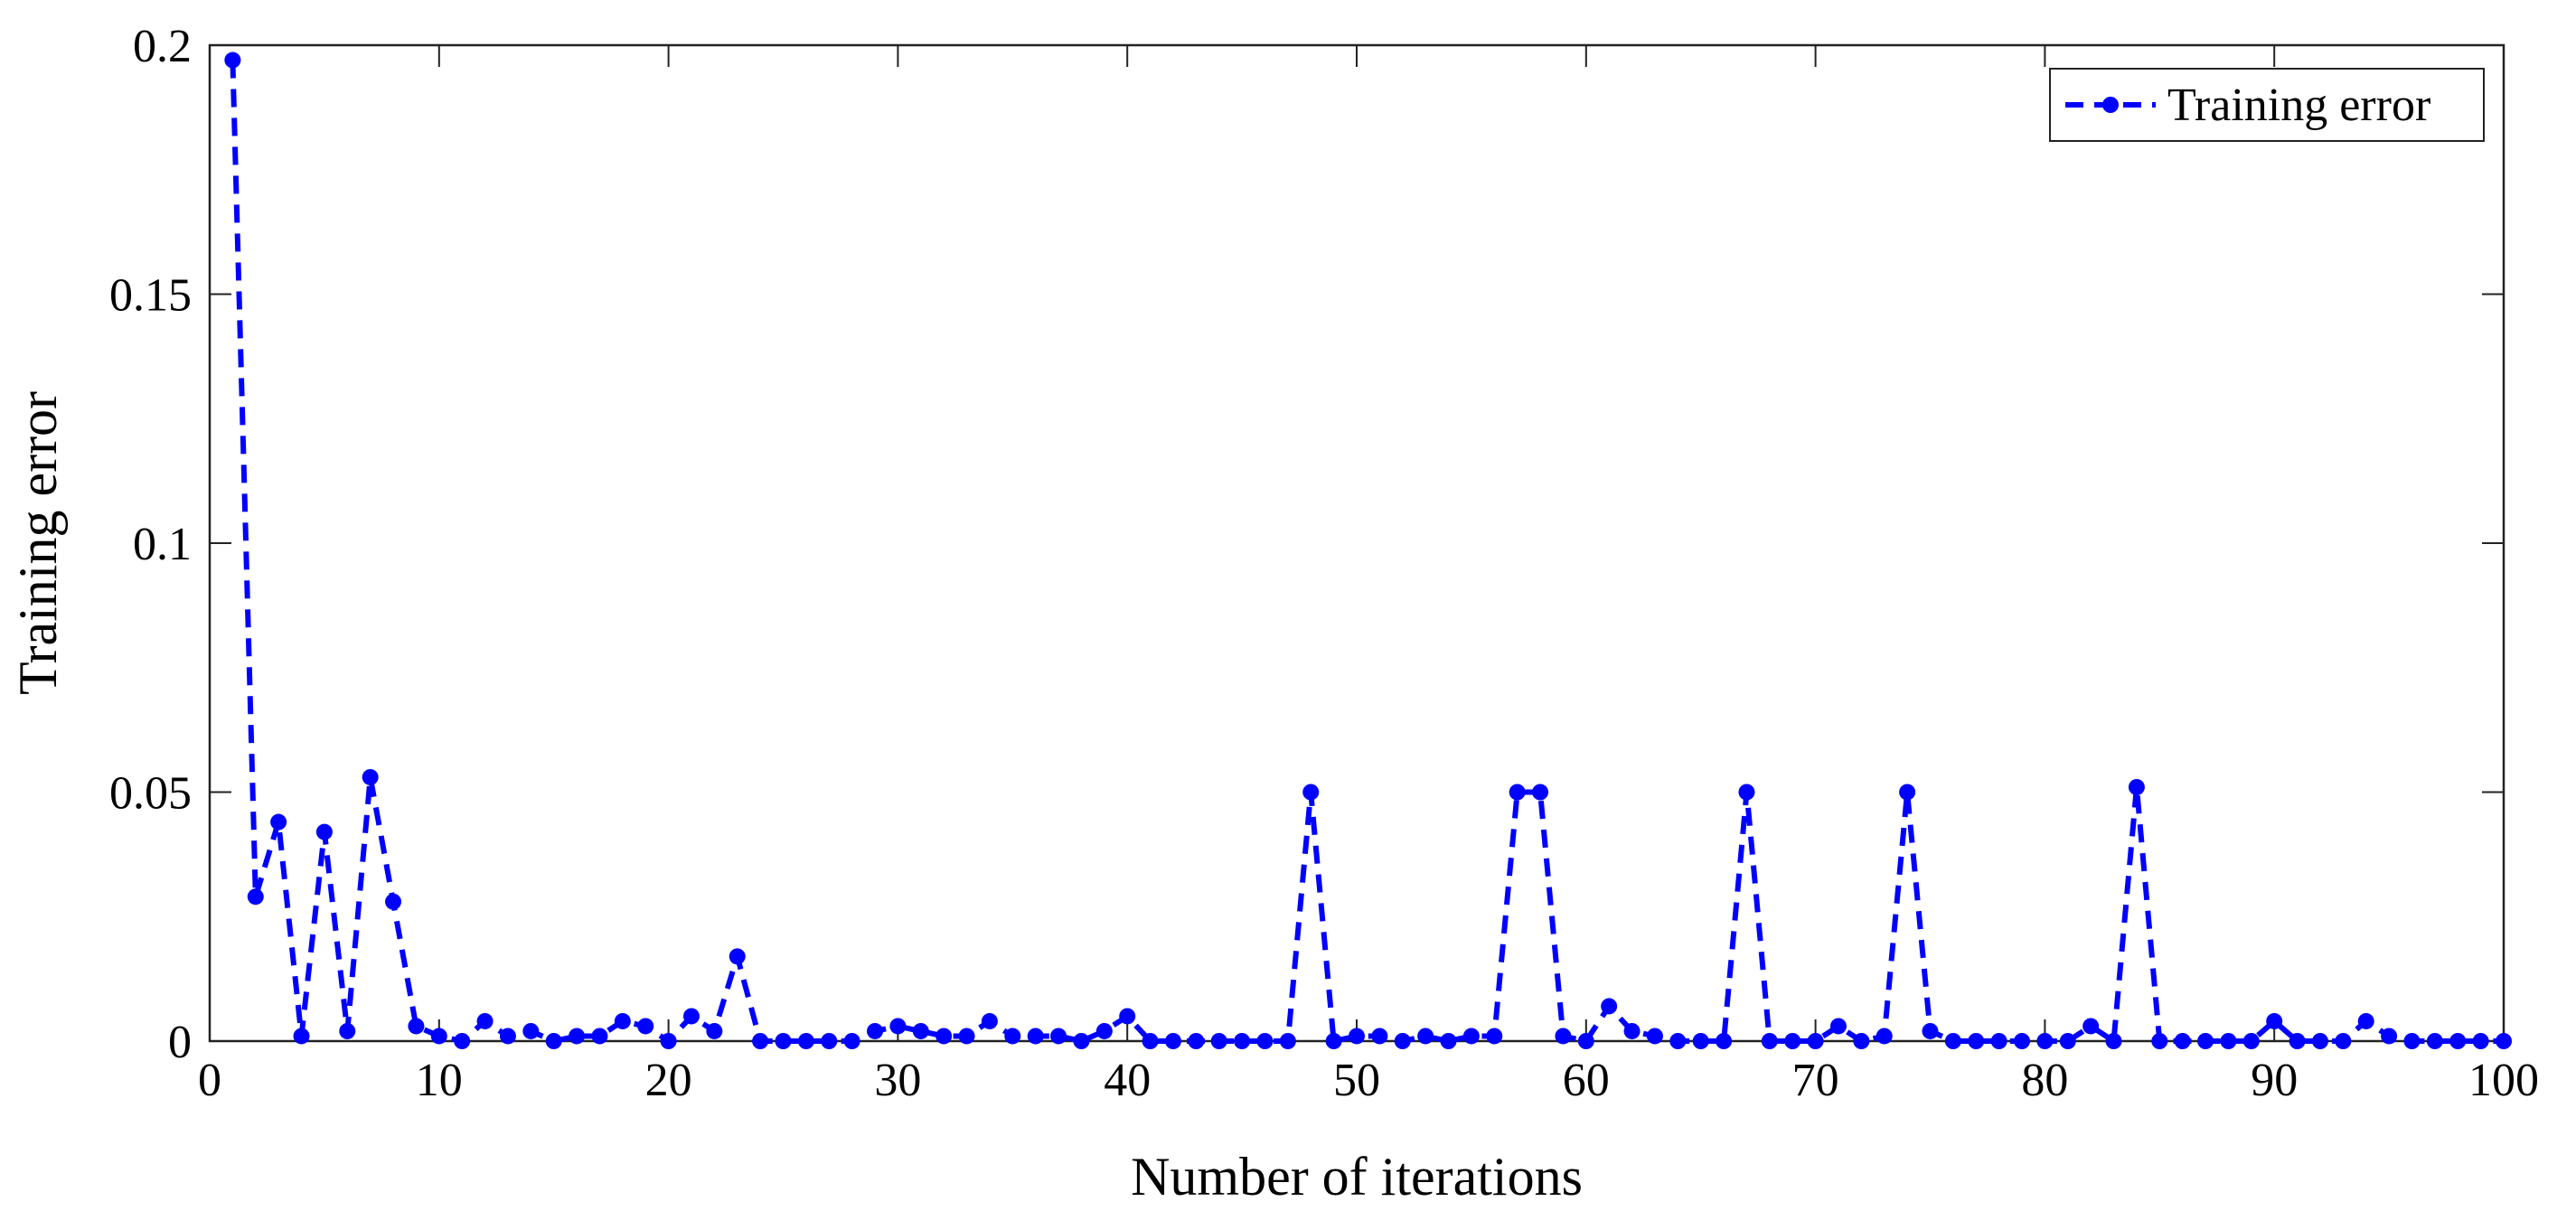 The width and height of the screenshot is (2576, 1211). Describe the element at coordinates (163, 544) in the screenshot. I see `y-tick-label: 0.1` at that location.